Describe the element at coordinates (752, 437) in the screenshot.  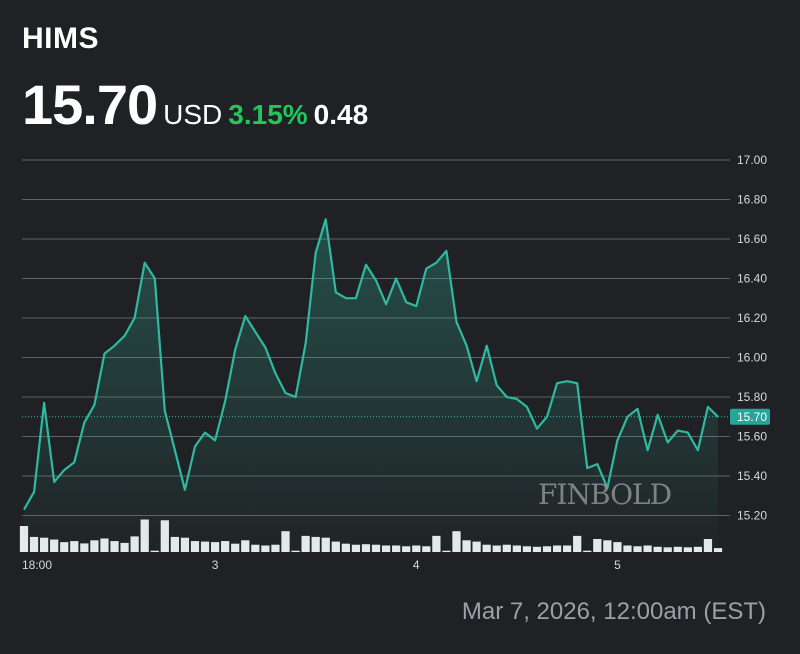
I see `y-tick-label: 15.60` at that location.